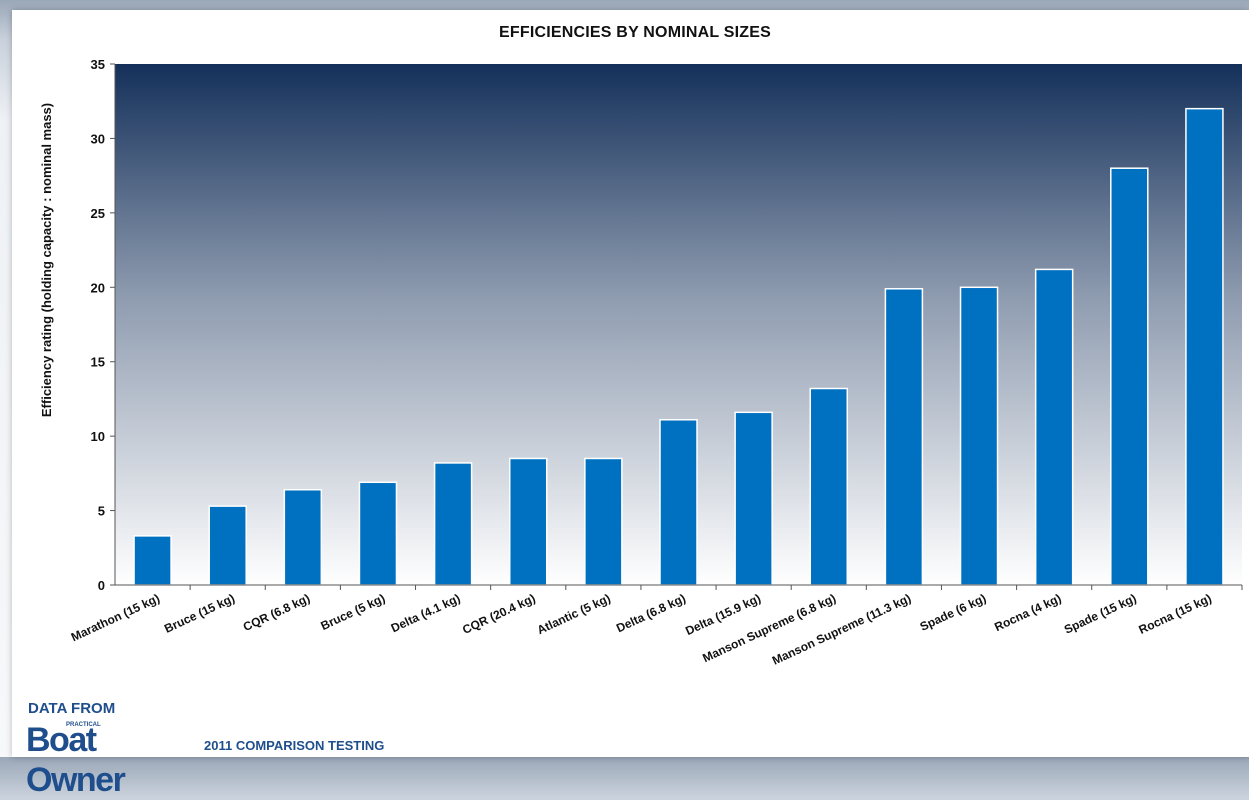 The height and width of the screenshot is (800, 1249). I want to click on logo-small-text: PRACTICAL, so click(83, 725).